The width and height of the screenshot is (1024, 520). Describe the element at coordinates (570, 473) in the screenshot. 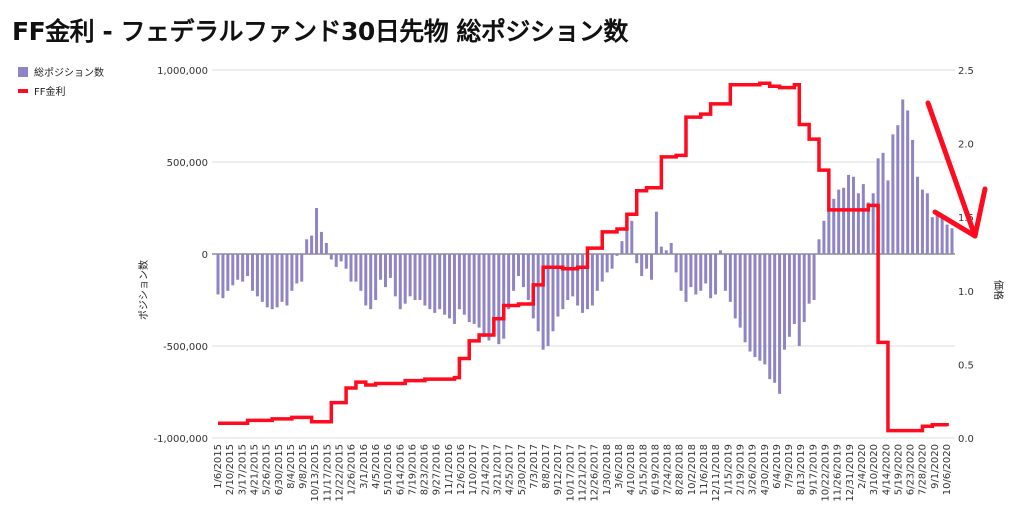

I see `x-tick-label: 10/17/2017` at that location.